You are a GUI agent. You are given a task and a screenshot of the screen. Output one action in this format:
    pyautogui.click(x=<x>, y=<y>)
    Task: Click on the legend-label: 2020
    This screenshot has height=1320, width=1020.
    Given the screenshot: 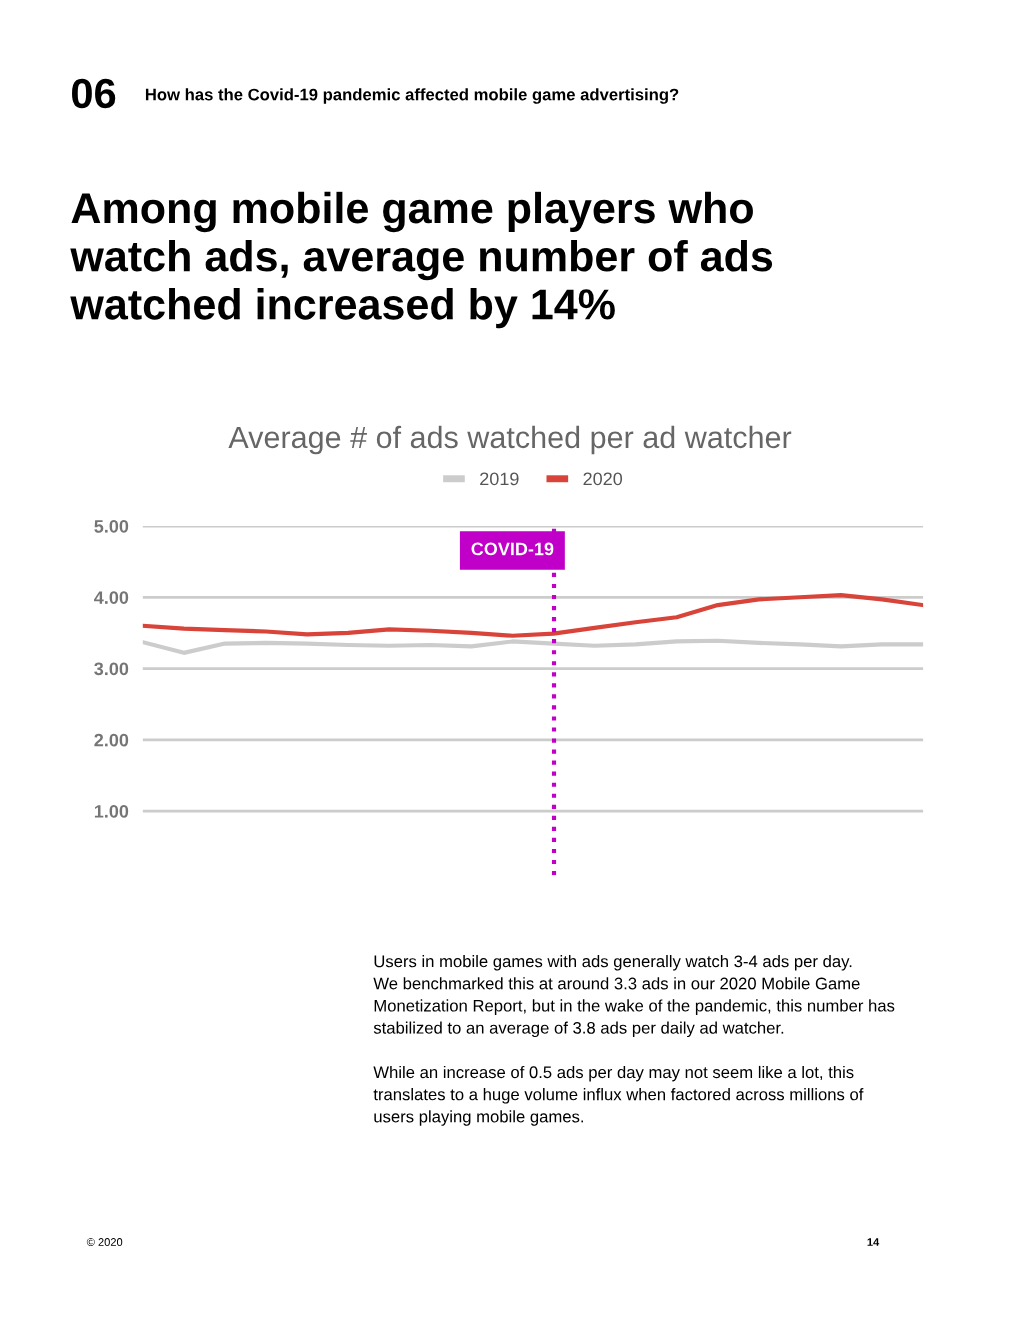 What is the action you would take?
    pyautogui.click(x=603, y=479)
    